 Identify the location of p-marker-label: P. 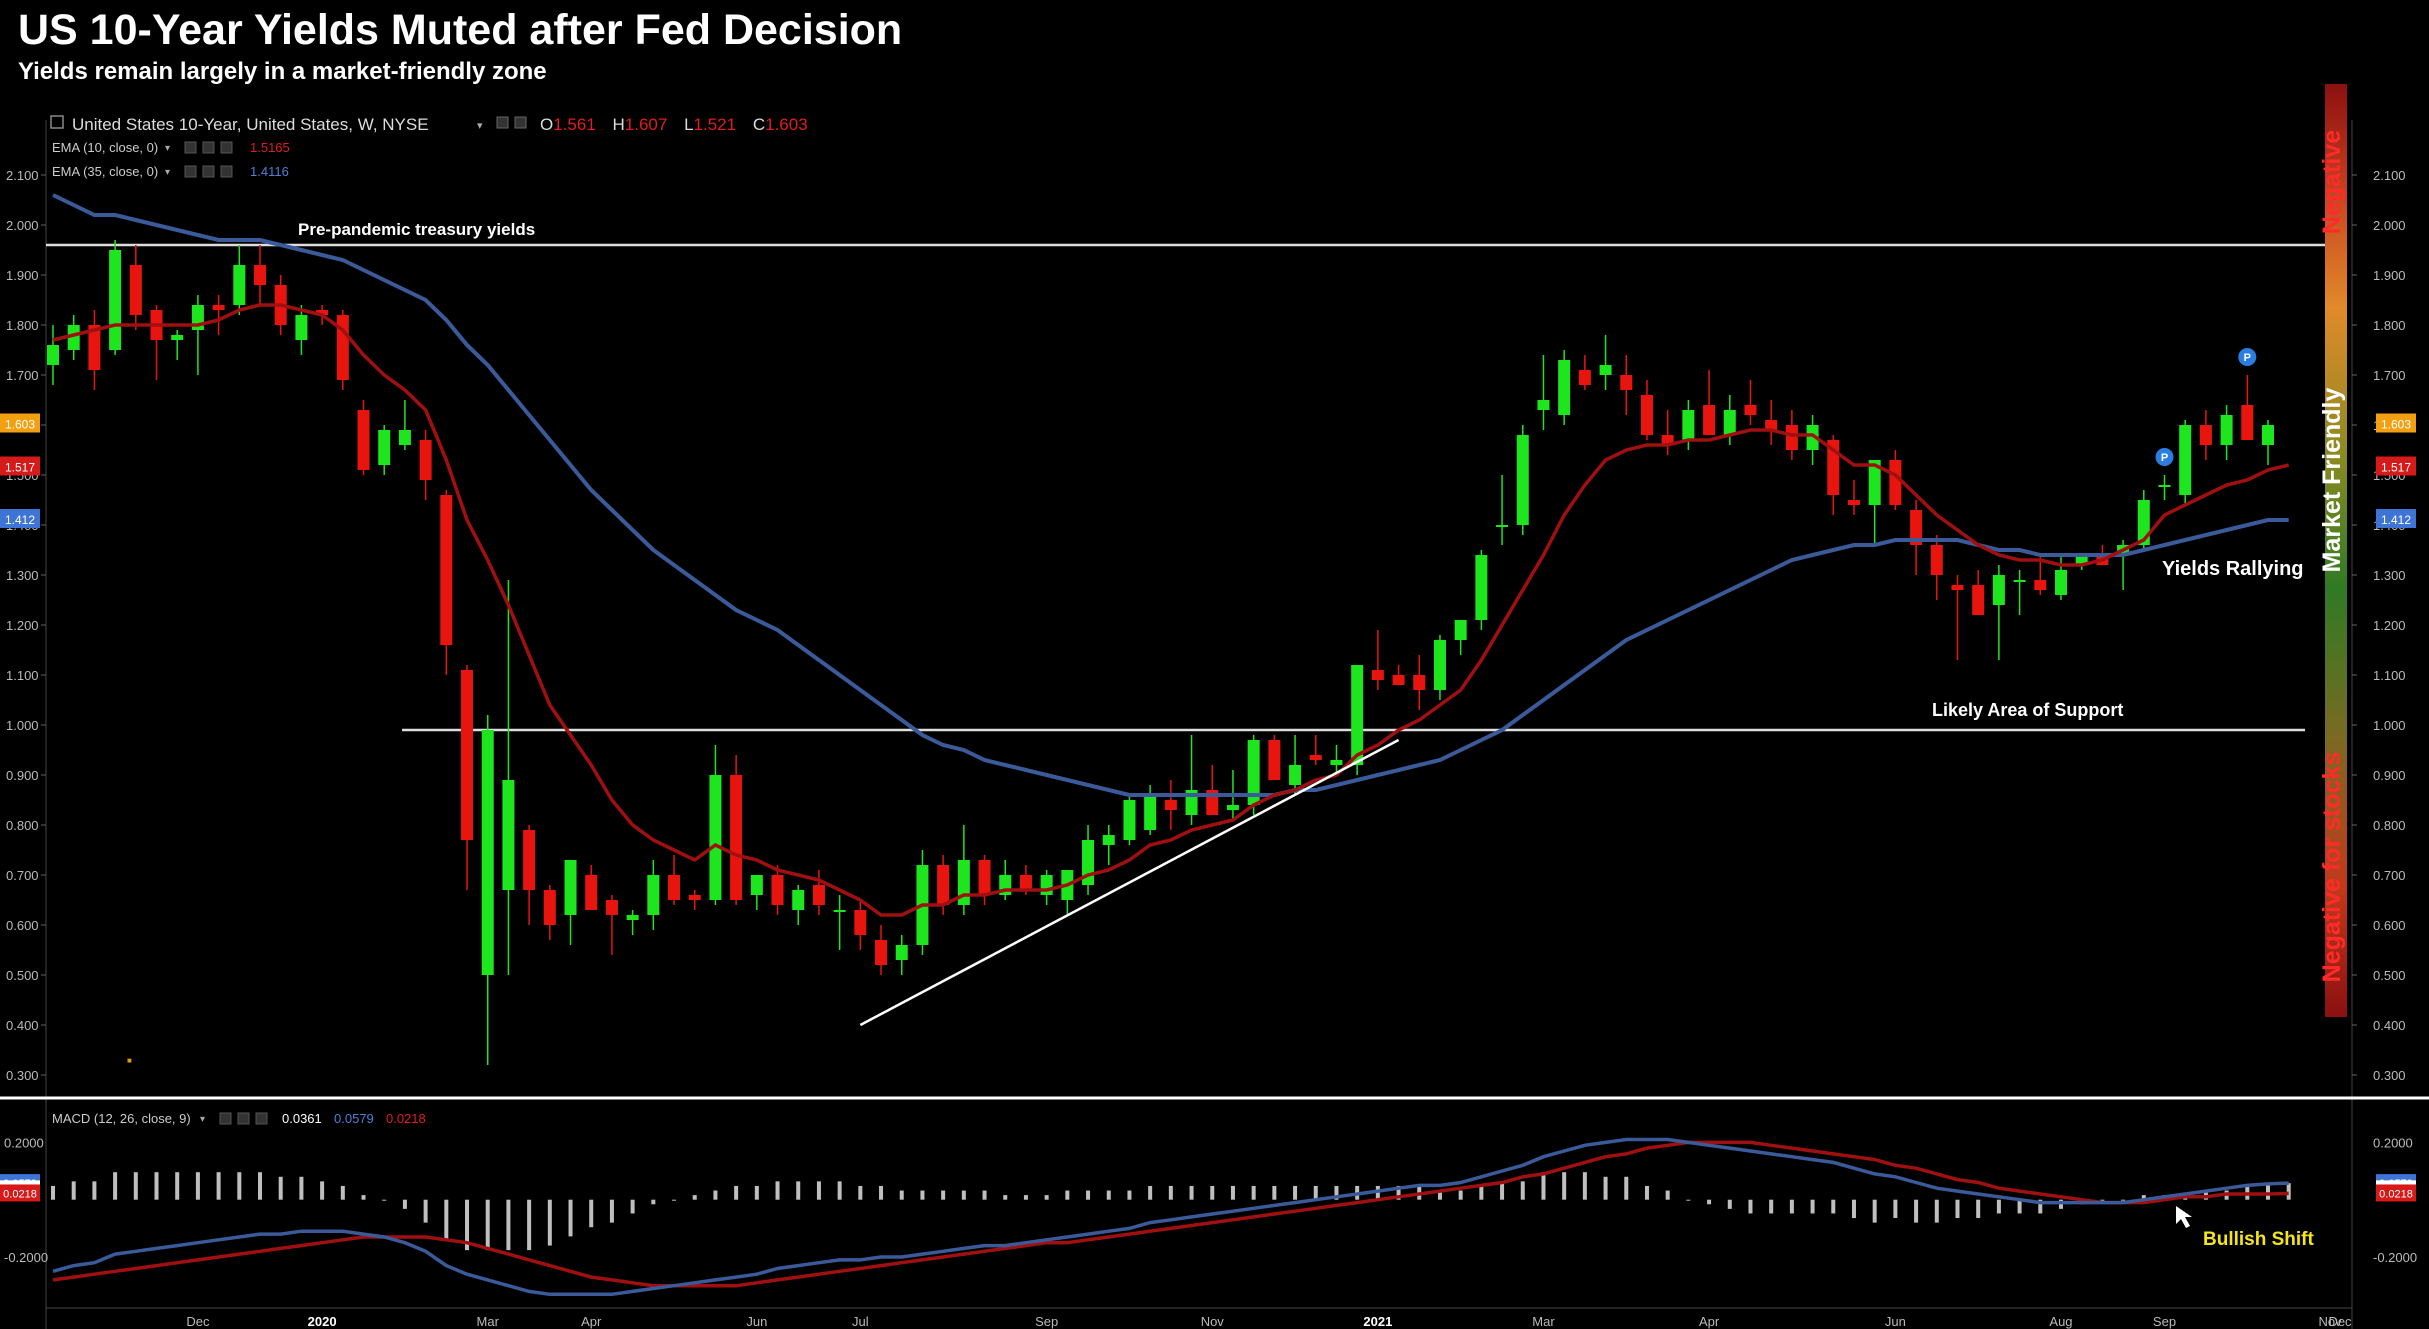
(2164, 458).